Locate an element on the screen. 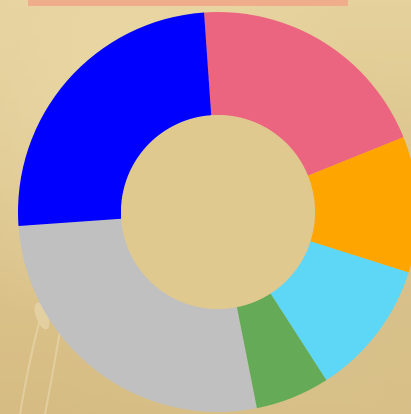 This screenshot has width=411, height=414. top-accent-strip is located at coordinates (188, 3).